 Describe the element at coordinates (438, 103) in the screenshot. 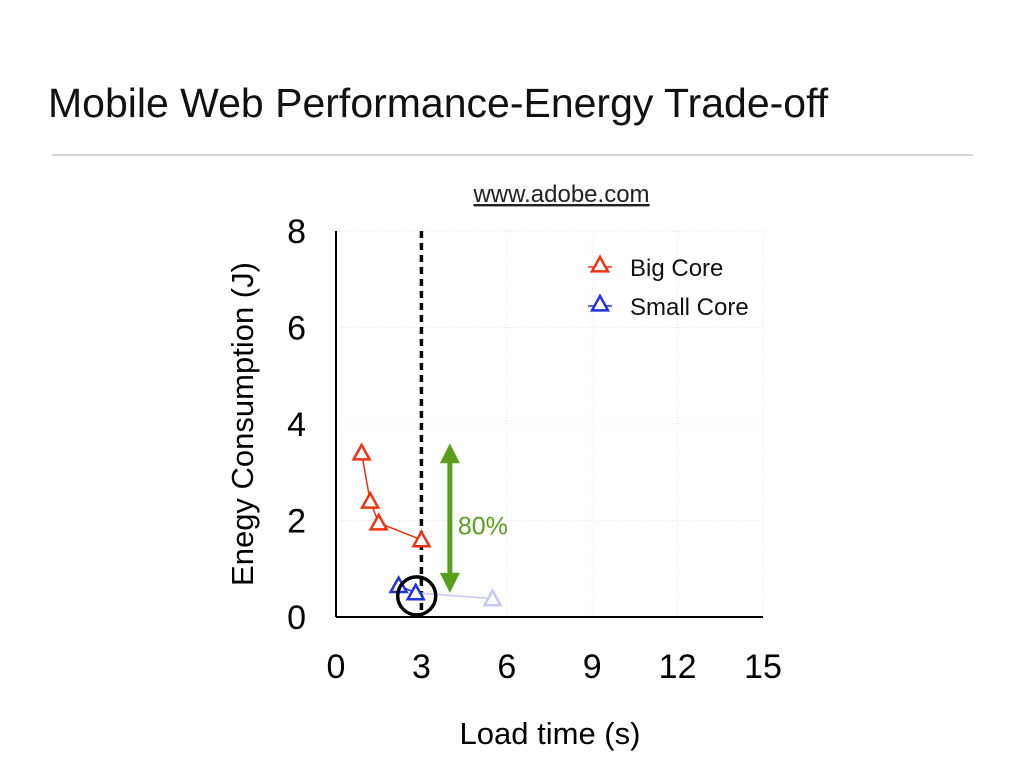

I see `slide-title: Mobile Web Performance-Energy Trade-off` at that location.